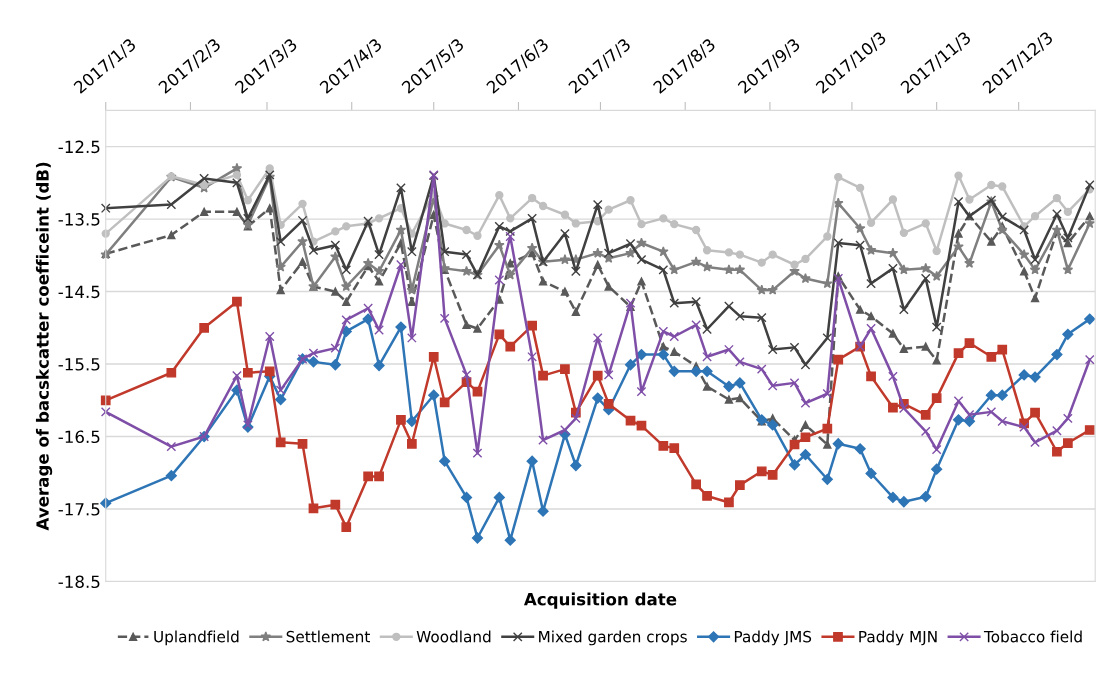  What do you see at coordinates (44, 346) in the screenshot?
I see `y-axis-title: Average of bacskcatter coefficeint (dB)` at bounding box center [44, 346].